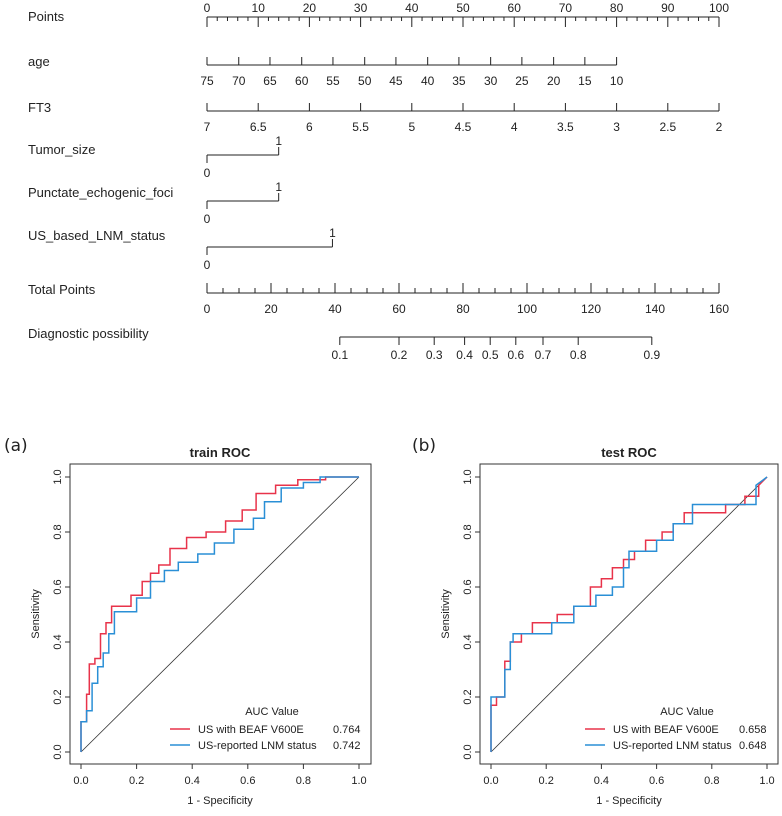  What do you see at coordinates (411, 127) in the screenshot?
I see `ft3-tick-label: 5` at bounding box center [411, 127].